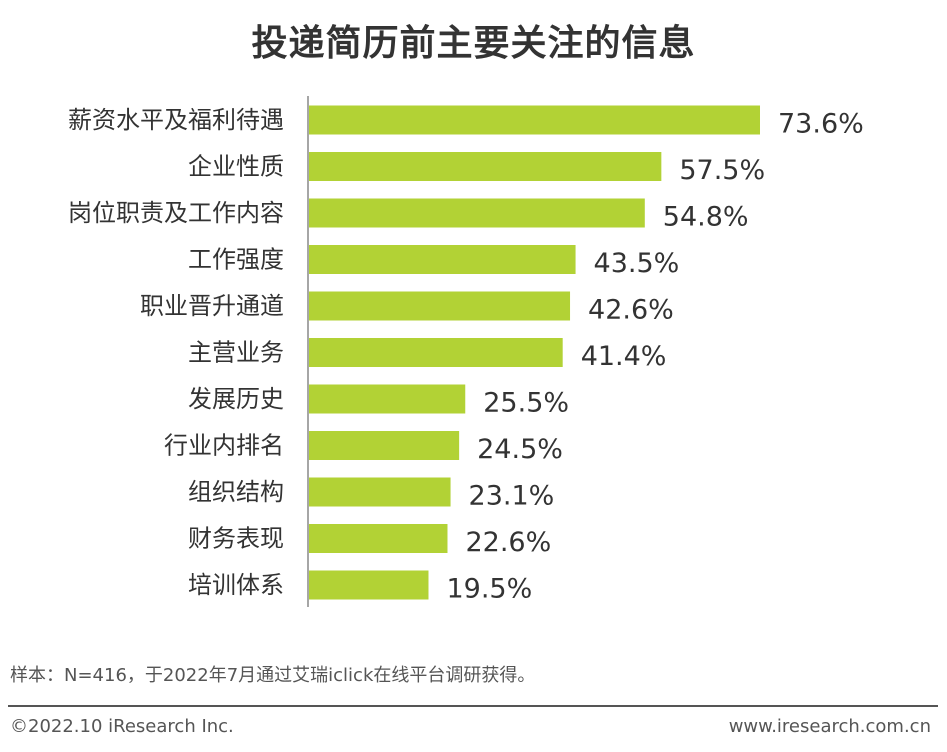  I want to click on copyright-text: ©2022.10 iResearch Inc., so click(122, 726).